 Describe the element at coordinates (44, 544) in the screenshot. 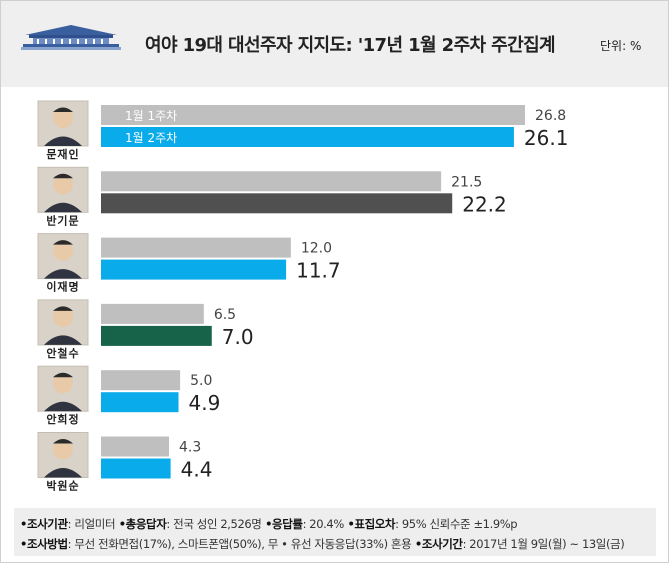

I see `footer-field-label: •조사방법` at that location.